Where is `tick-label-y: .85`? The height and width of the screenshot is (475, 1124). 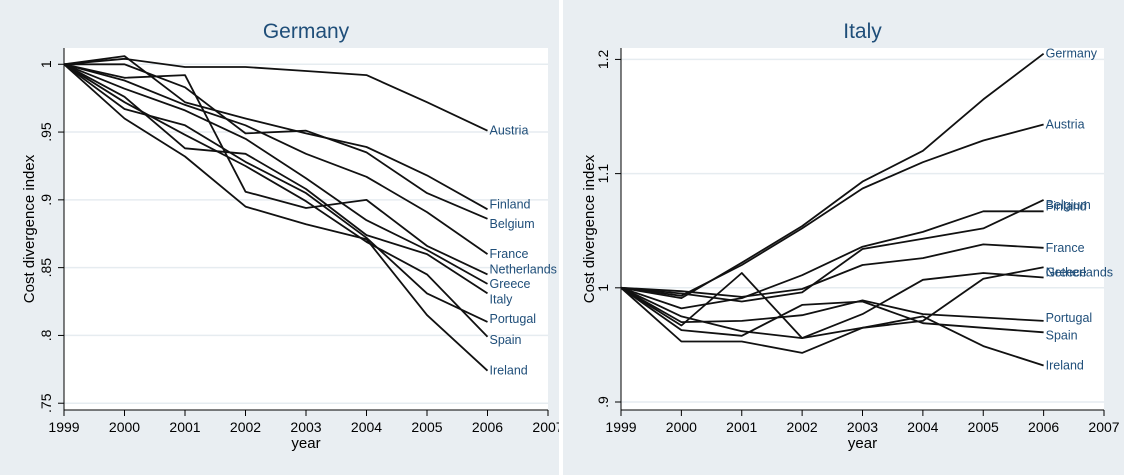 tick-label-y: .85 is located at coordinates (46, 268).